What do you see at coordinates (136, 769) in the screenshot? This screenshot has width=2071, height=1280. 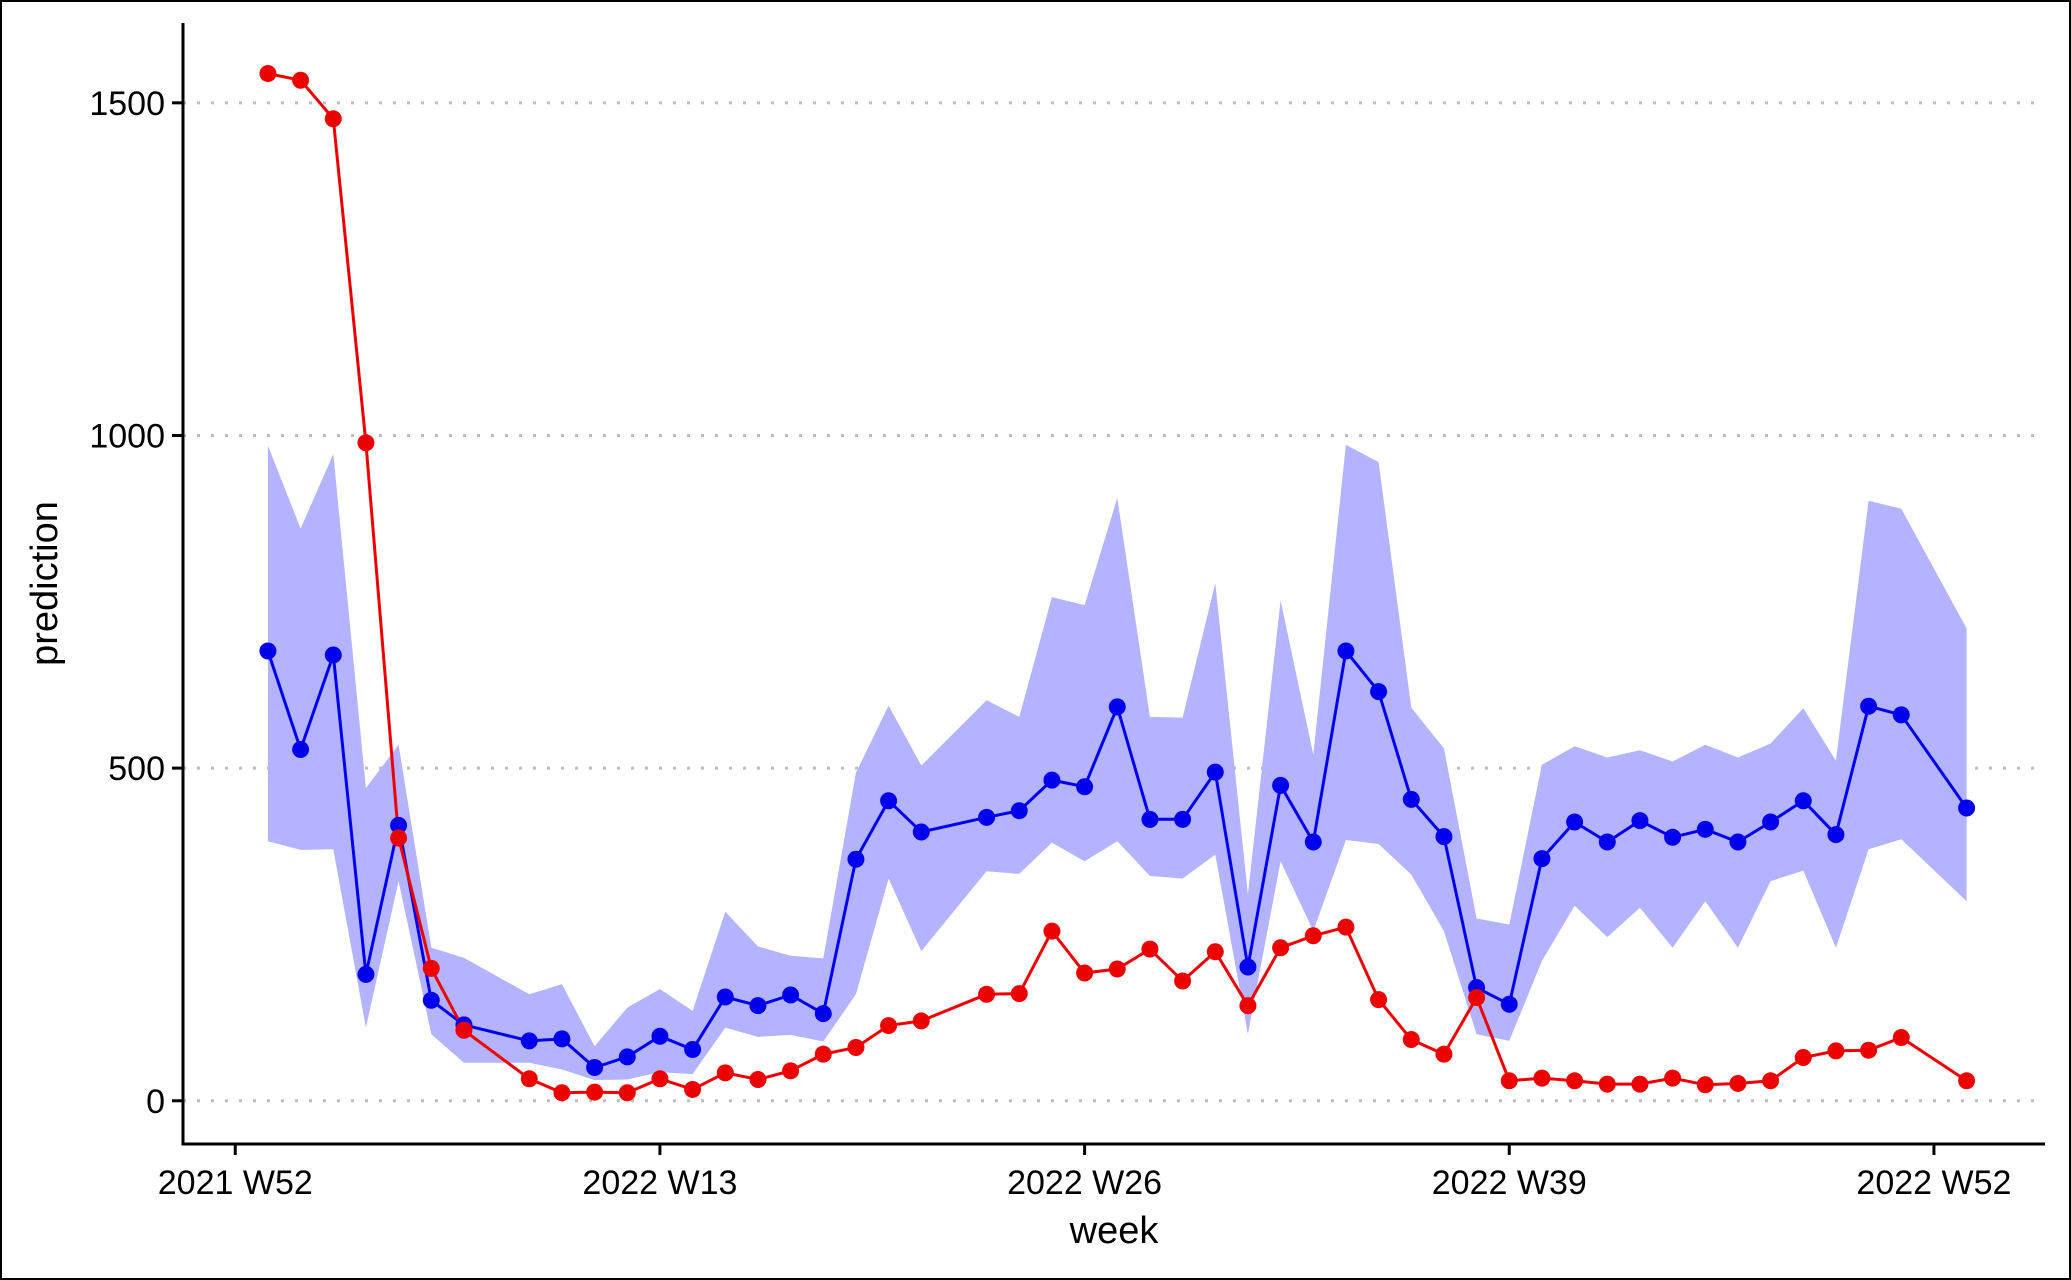 I see `y-tick-label: 500` at bounding box center [136, 769].